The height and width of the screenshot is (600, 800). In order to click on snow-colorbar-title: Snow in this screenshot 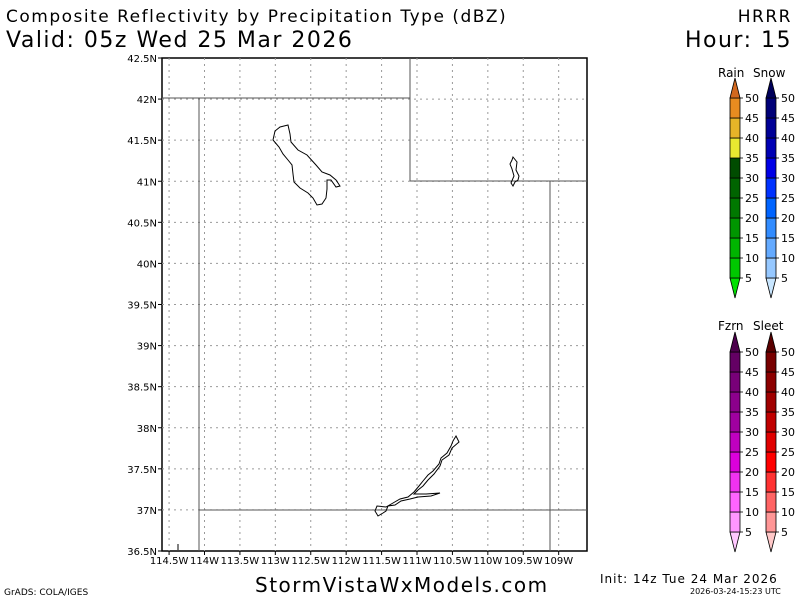, I will do `click(769, 73)`.